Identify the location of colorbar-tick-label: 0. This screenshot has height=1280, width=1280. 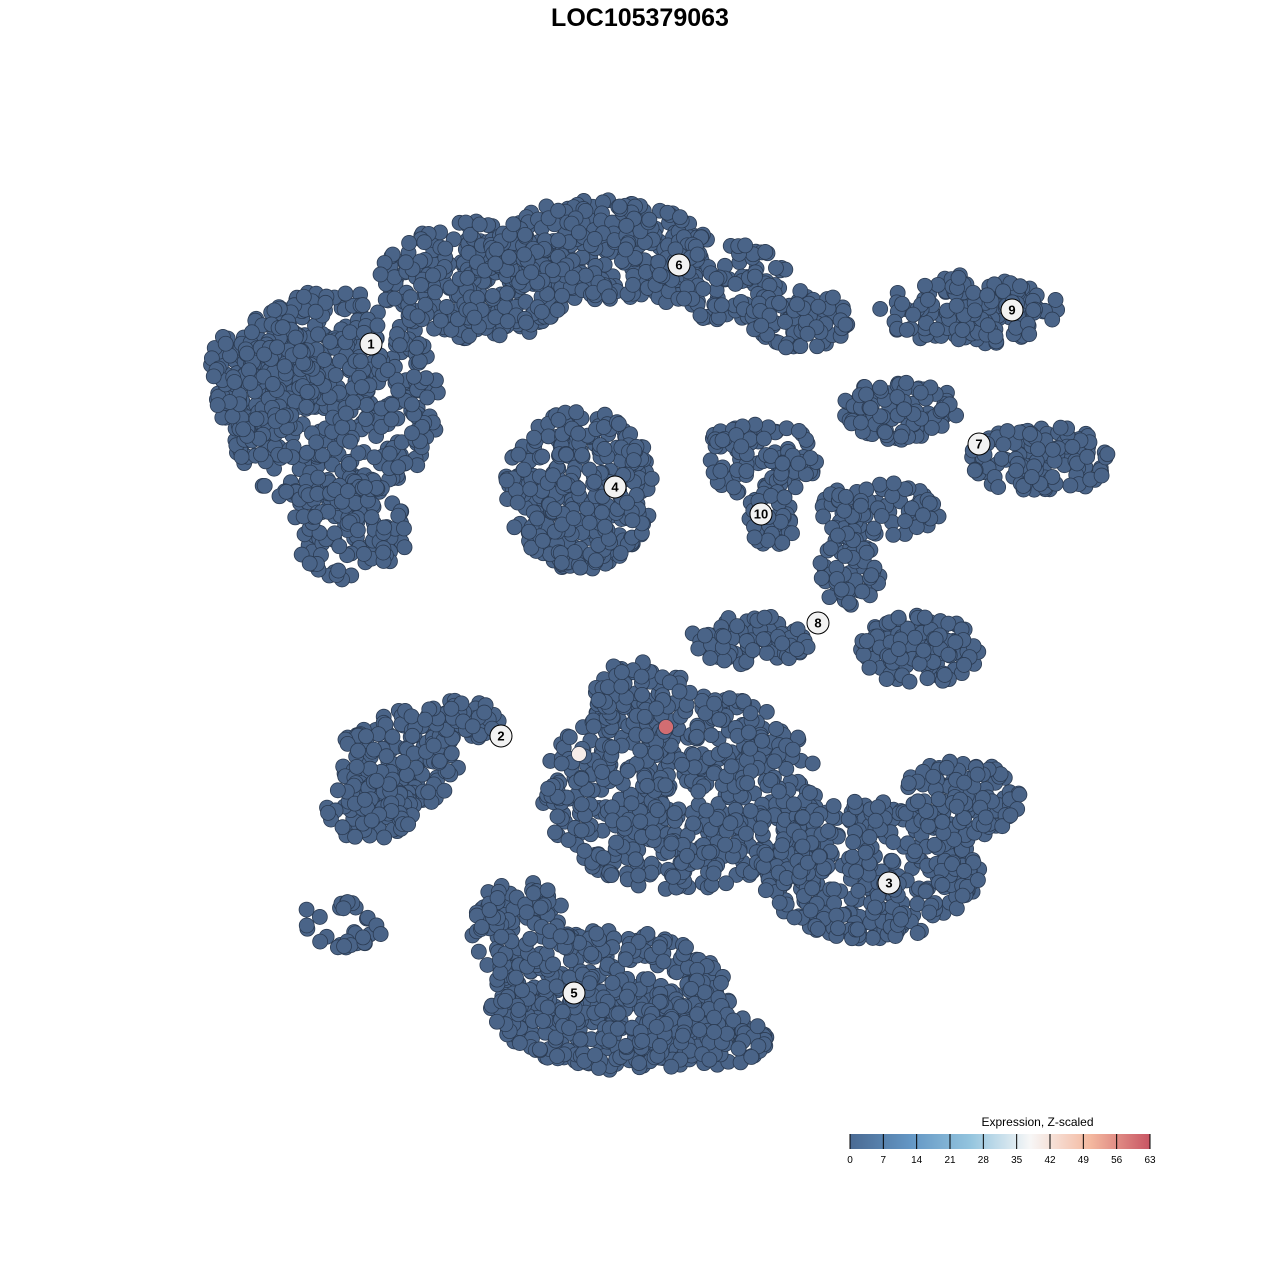
(850, 1160).